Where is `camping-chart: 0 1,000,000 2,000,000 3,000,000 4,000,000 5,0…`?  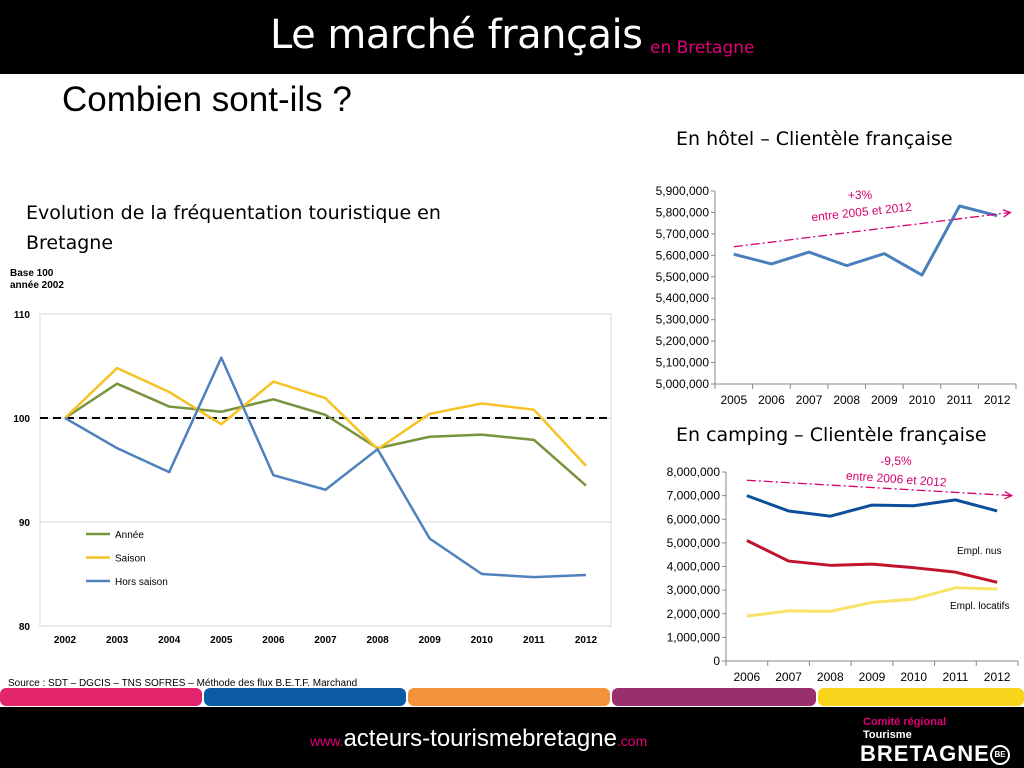 camping-chart: 0 1,000,000 2,000,000 3,000,000 4,000,000 5,0… is located at coordinates (843, 569).